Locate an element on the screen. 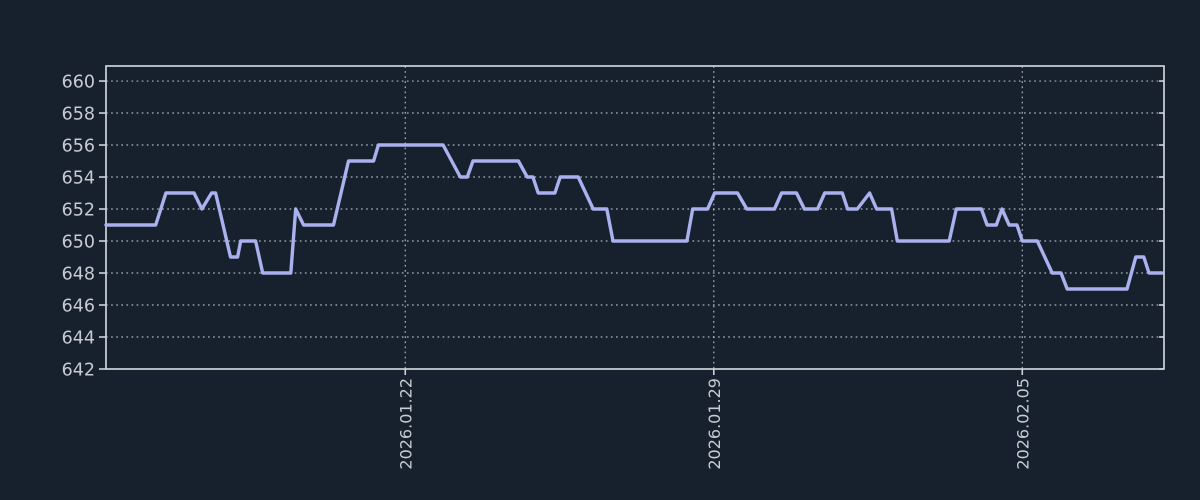 The width and height of the screenshot is (1200, 500). x-axis-tick-label: 2026.01.22 is located at coordinates (405, 424).